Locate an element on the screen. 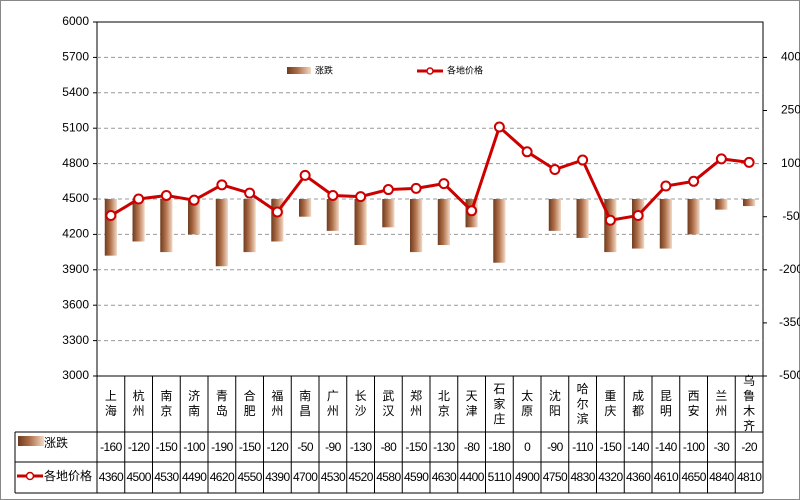 This screenshot has width=800, height=500. category-label: 昆明 is located at coordinates (665, 403).